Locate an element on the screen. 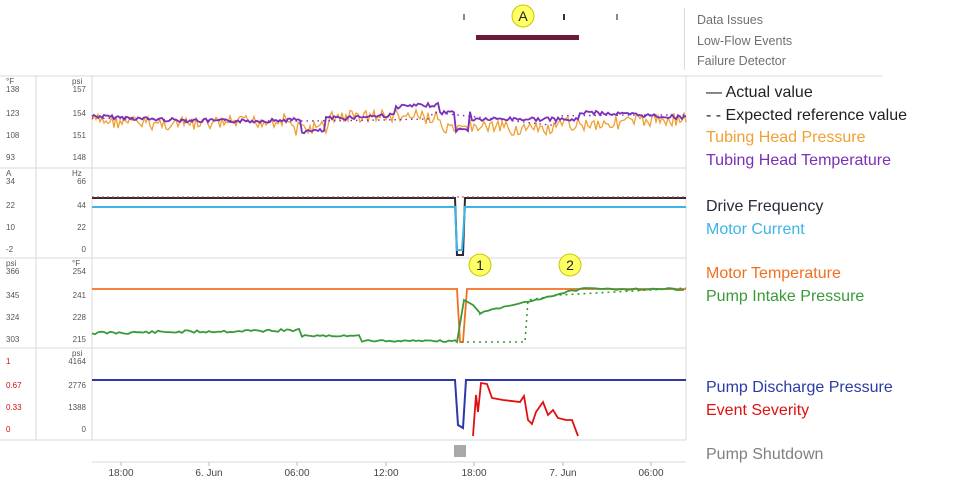  right-tick-p2-2: 22 is located at coordinates (81, 227).